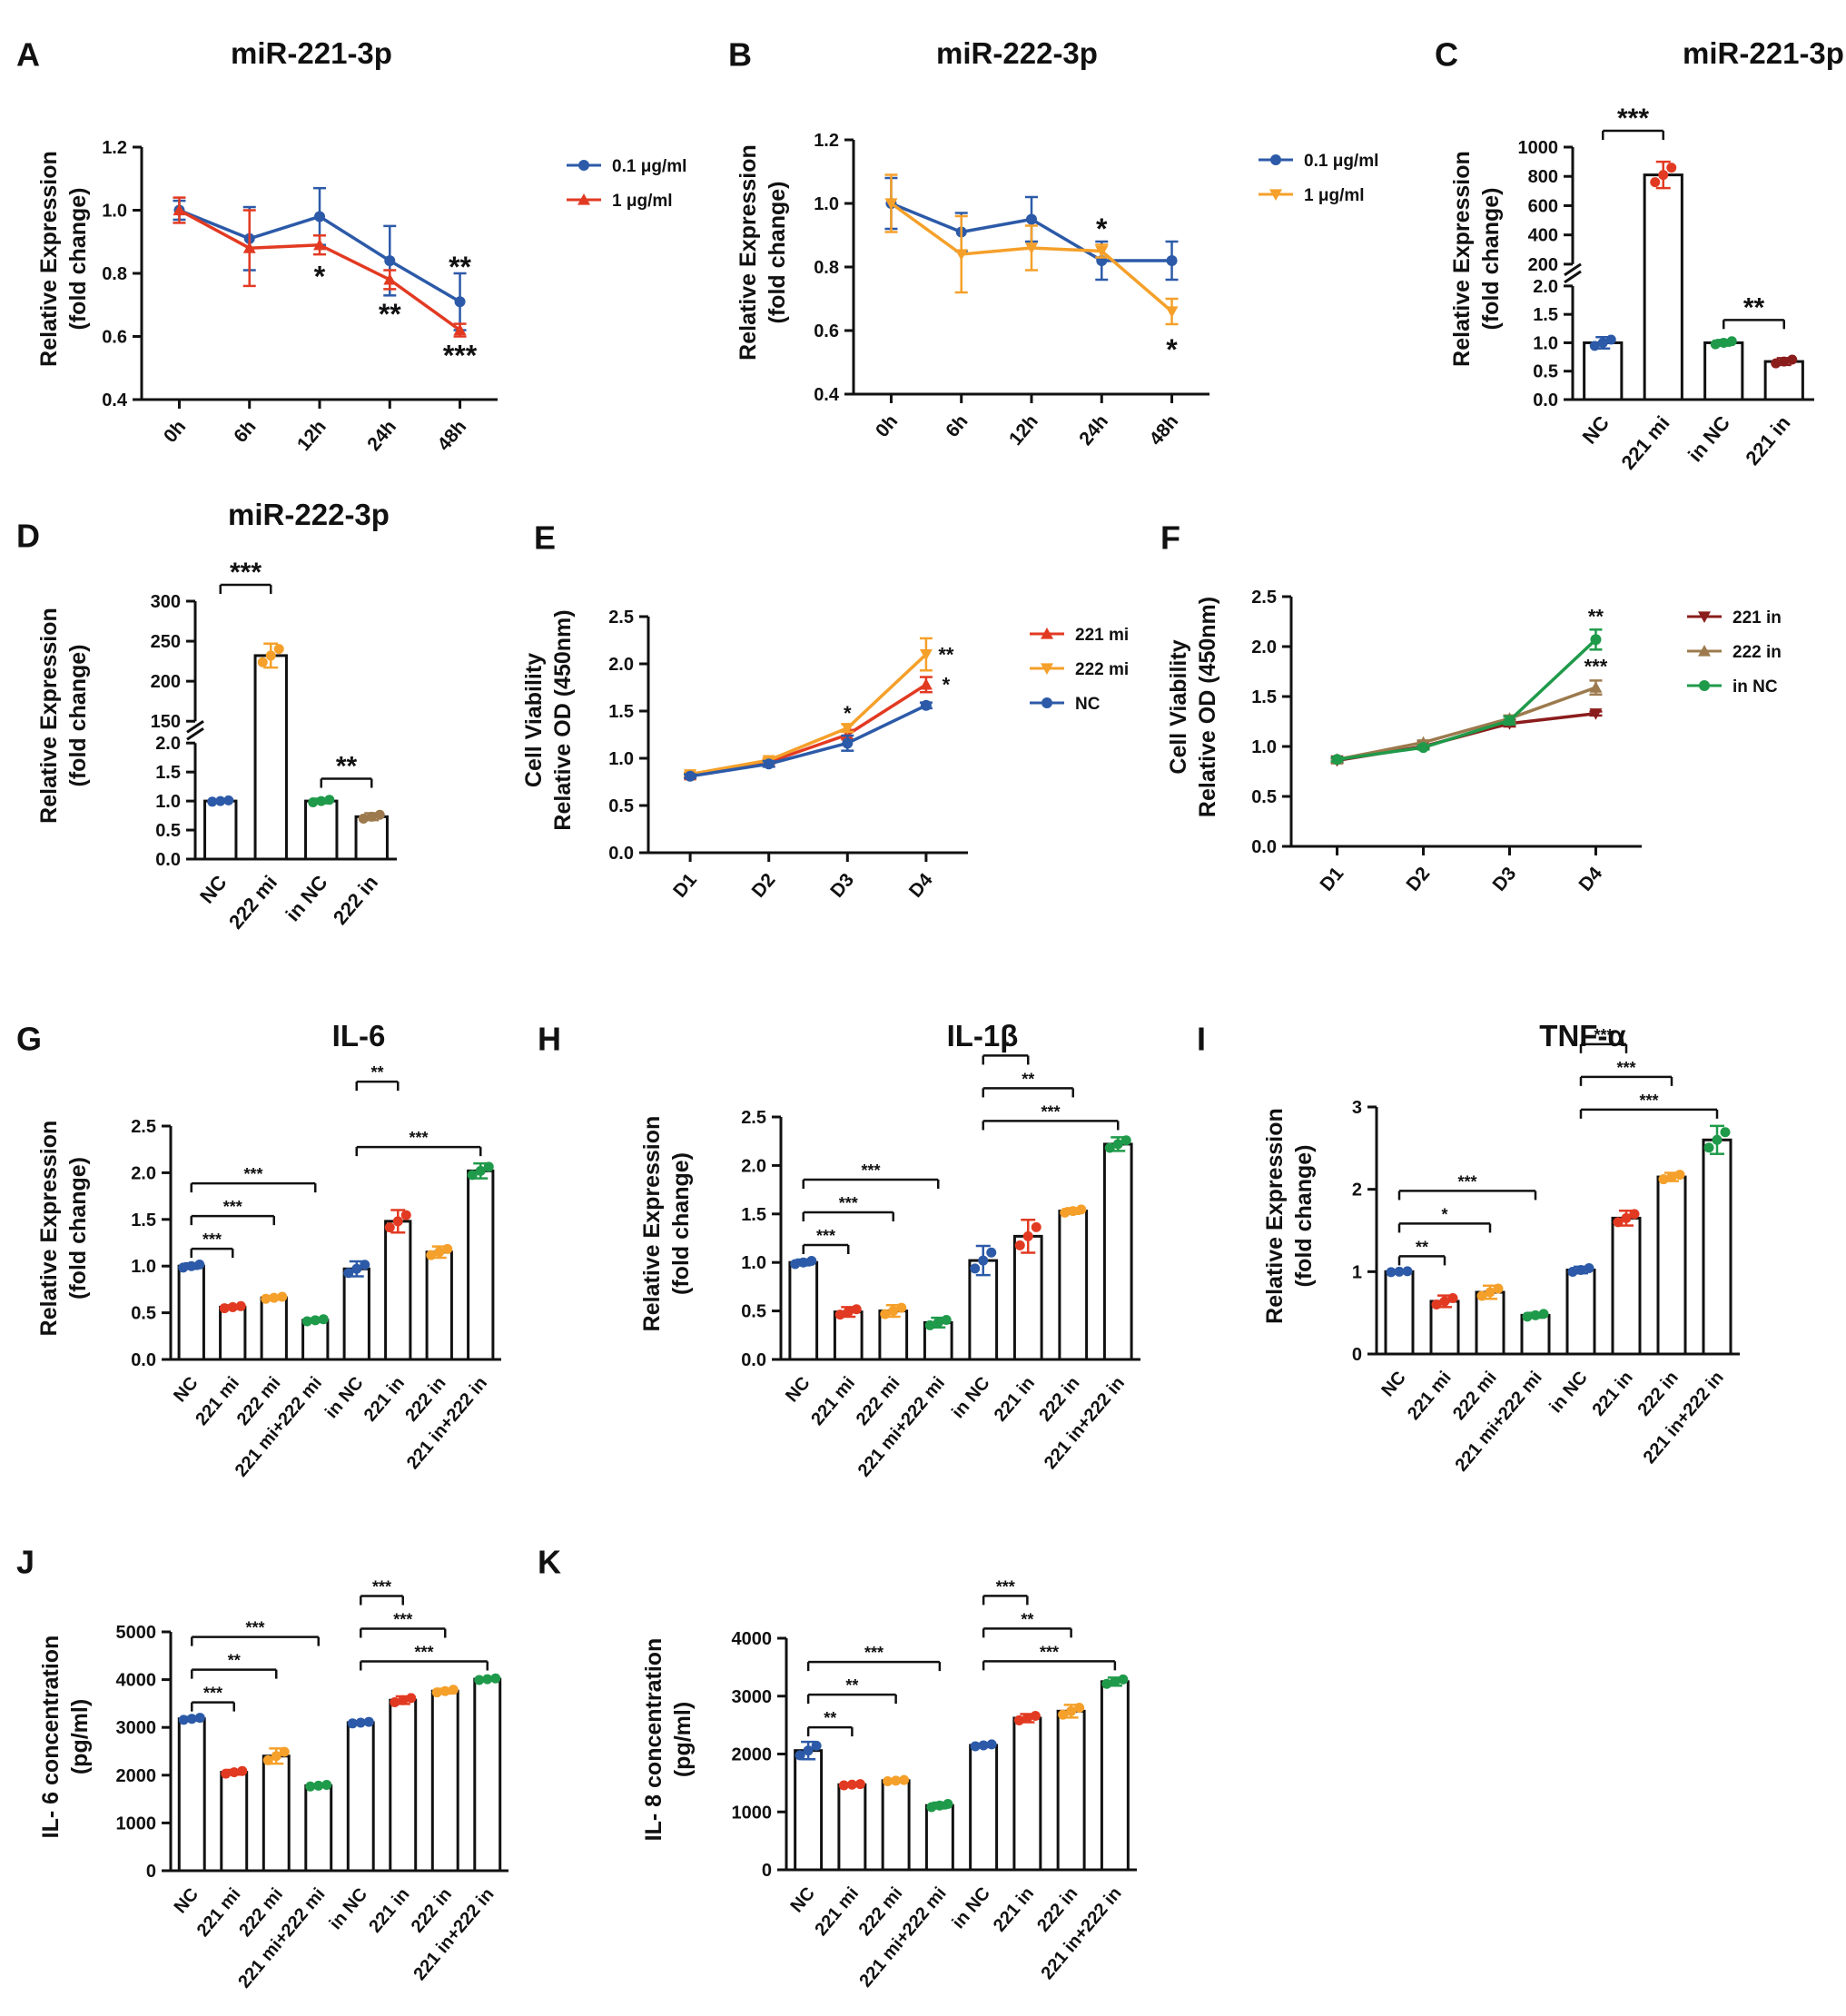 The height and width of the screenshot is (2016, 1846). What do you see at coordinates (1543, 265) in the screenshot?
I see `y-tick-label: 200` at bounding box center [1543, 265].